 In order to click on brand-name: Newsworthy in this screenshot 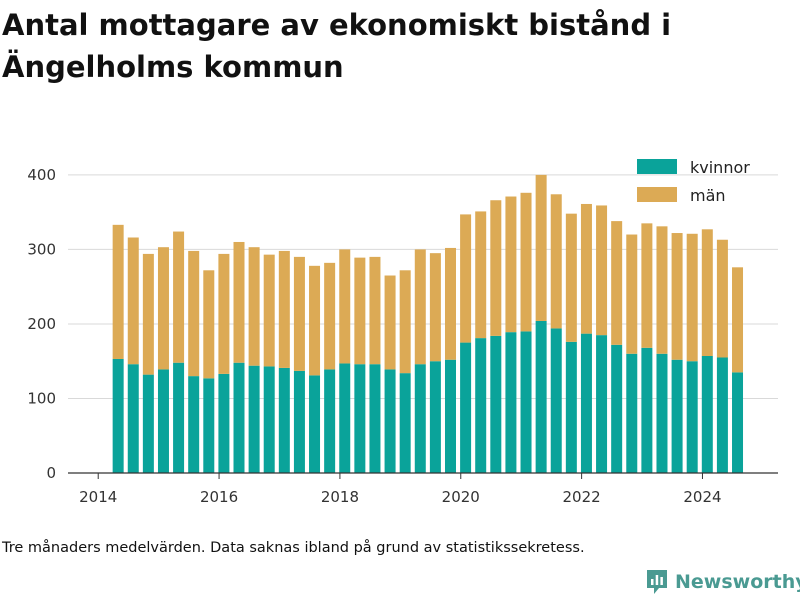, I will do `click(737, 582)`.